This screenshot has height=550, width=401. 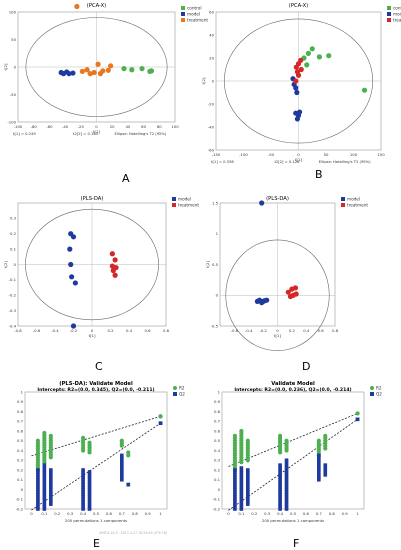 I want to click on y-tick-label: 0, so click(x=217, y=295).